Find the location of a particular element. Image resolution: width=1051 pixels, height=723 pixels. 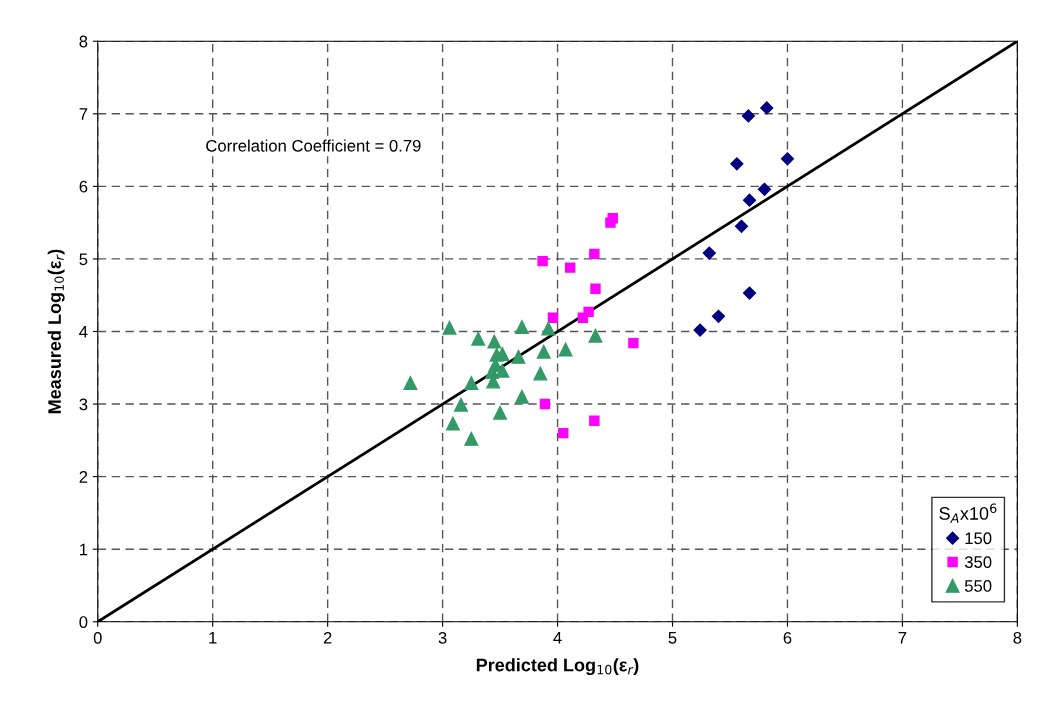

legend-label: 550 is located at coordinates (978, 586).